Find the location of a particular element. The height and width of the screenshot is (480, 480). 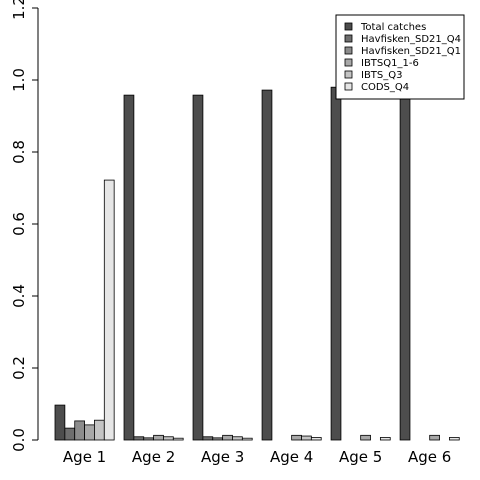

y-tick-label: 0.6 is located at coordinates (19, 224).